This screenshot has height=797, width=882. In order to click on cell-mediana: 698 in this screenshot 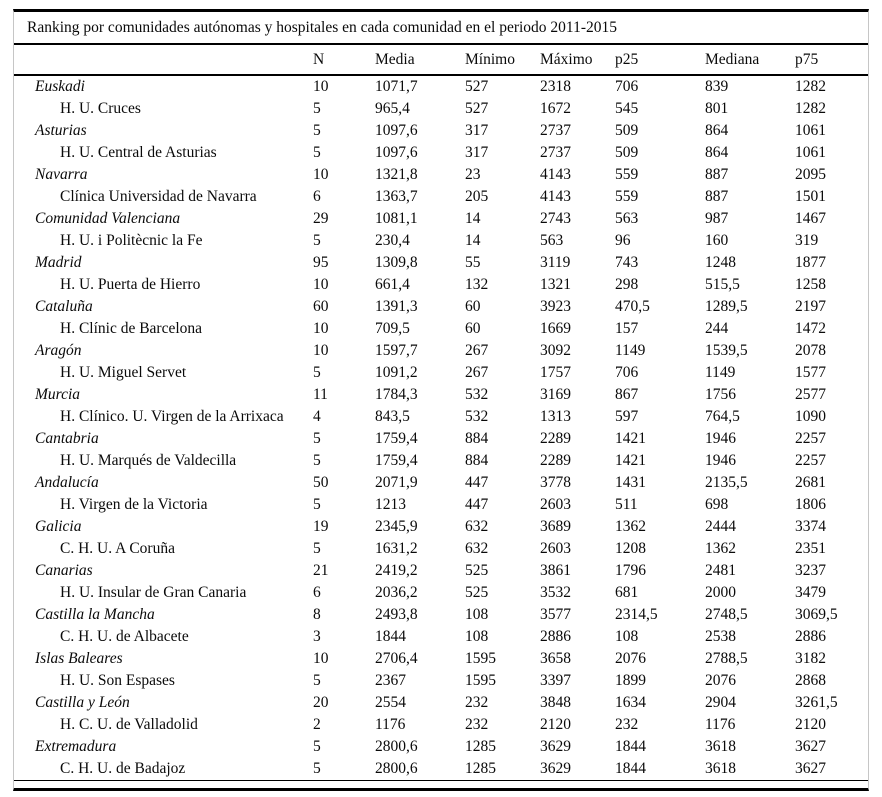, I will do `click(717, 504)`.